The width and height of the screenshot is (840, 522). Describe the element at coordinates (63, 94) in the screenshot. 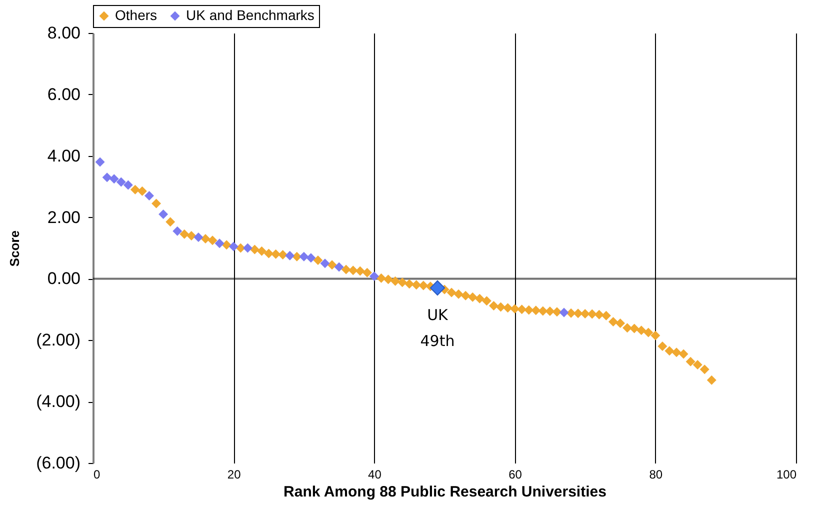

I see `y-tick-label: 6.00` at that location.